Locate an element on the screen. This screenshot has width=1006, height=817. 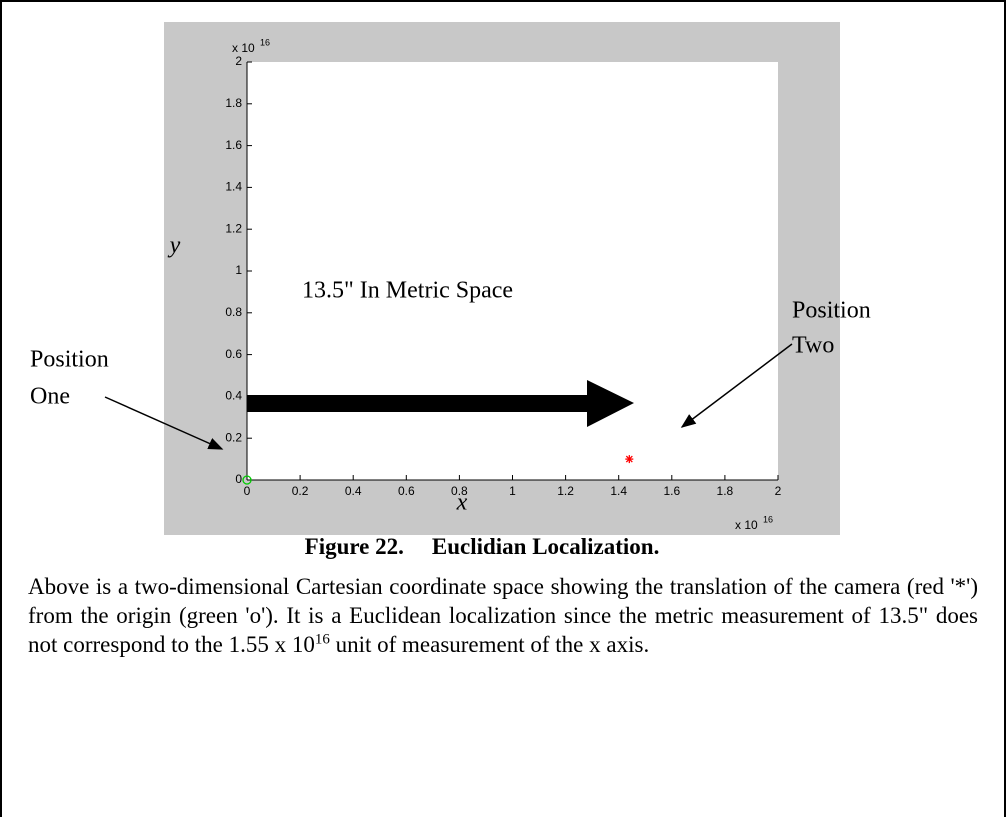
y-tick-label: 2 is located at coordinates (238, 61).